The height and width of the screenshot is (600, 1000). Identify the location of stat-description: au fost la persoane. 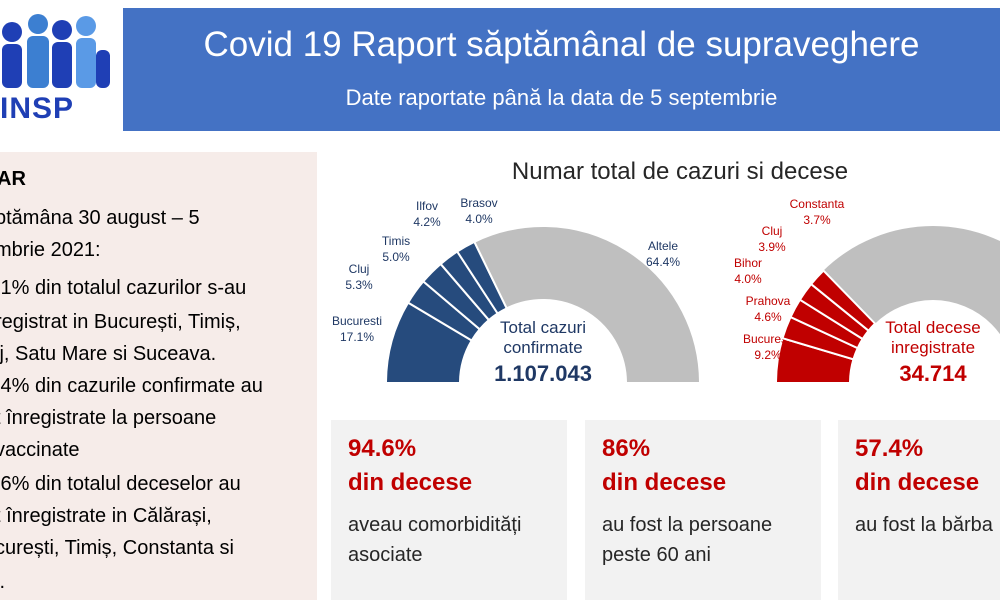
(687, 525).